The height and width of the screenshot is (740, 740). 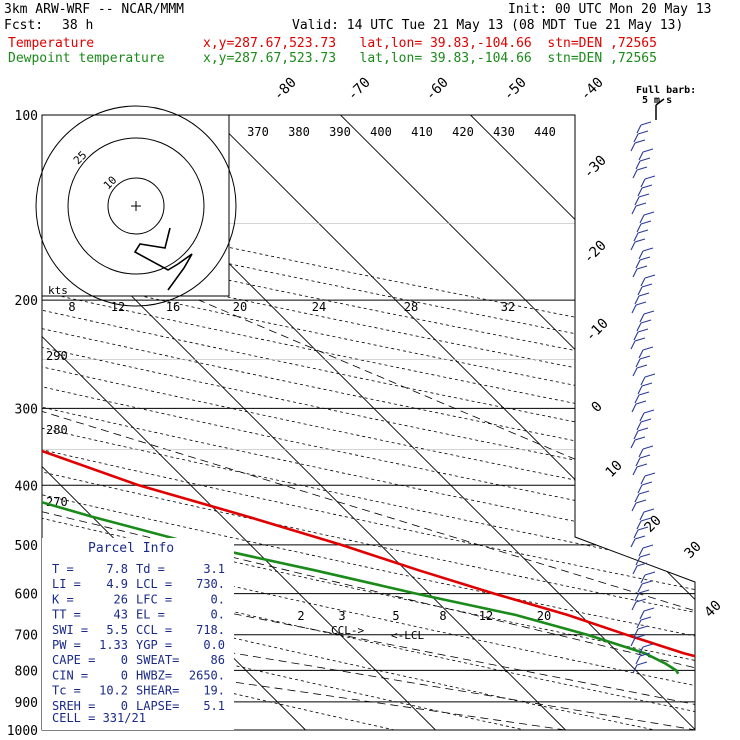 What do you see at coordinates (285, 89) in the screenshot?
I see `isotherm-label: -80` at bounding box center [285, 89].